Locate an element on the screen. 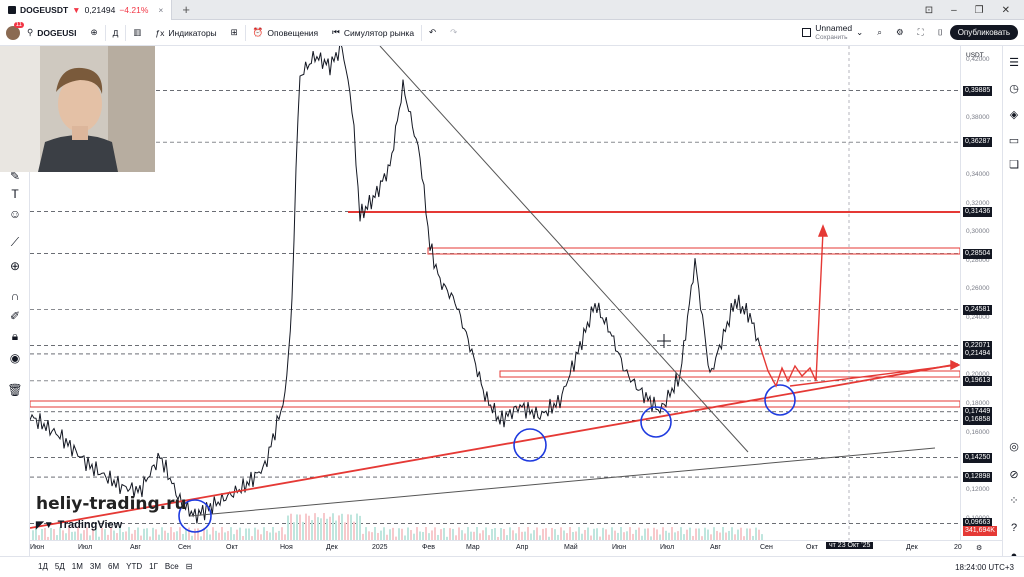 This screenshot has height=577, width=1024. fullscreen-button: ⛶ is located at coordinates (921, 33).